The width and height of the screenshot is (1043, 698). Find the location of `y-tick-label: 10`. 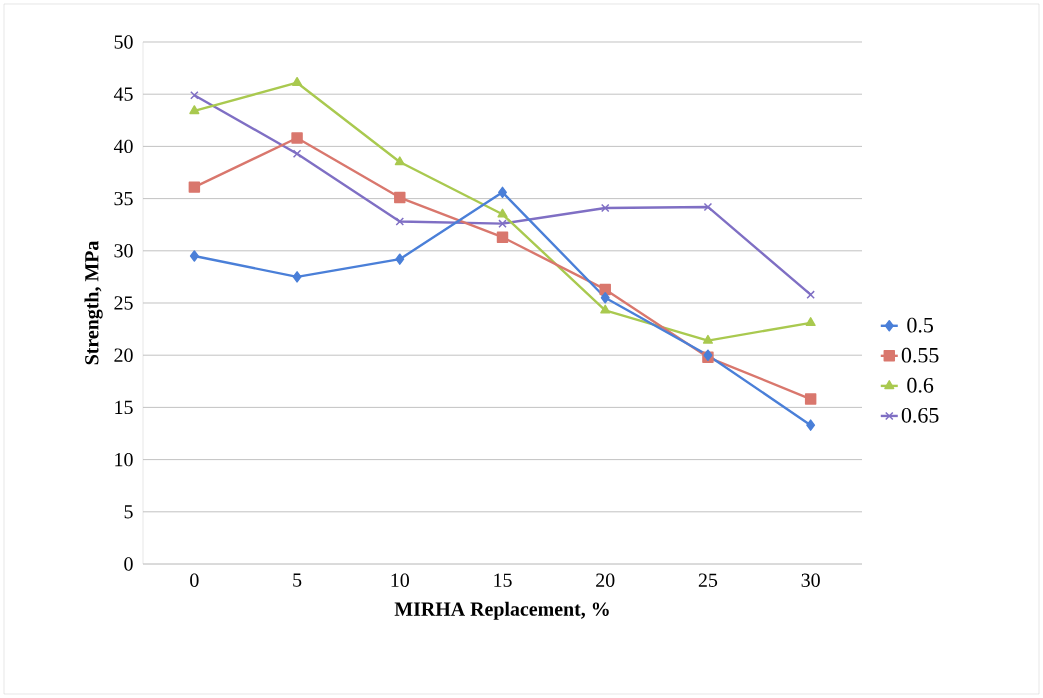

y-tick-label: 10 is located at coordinates (124, 459).